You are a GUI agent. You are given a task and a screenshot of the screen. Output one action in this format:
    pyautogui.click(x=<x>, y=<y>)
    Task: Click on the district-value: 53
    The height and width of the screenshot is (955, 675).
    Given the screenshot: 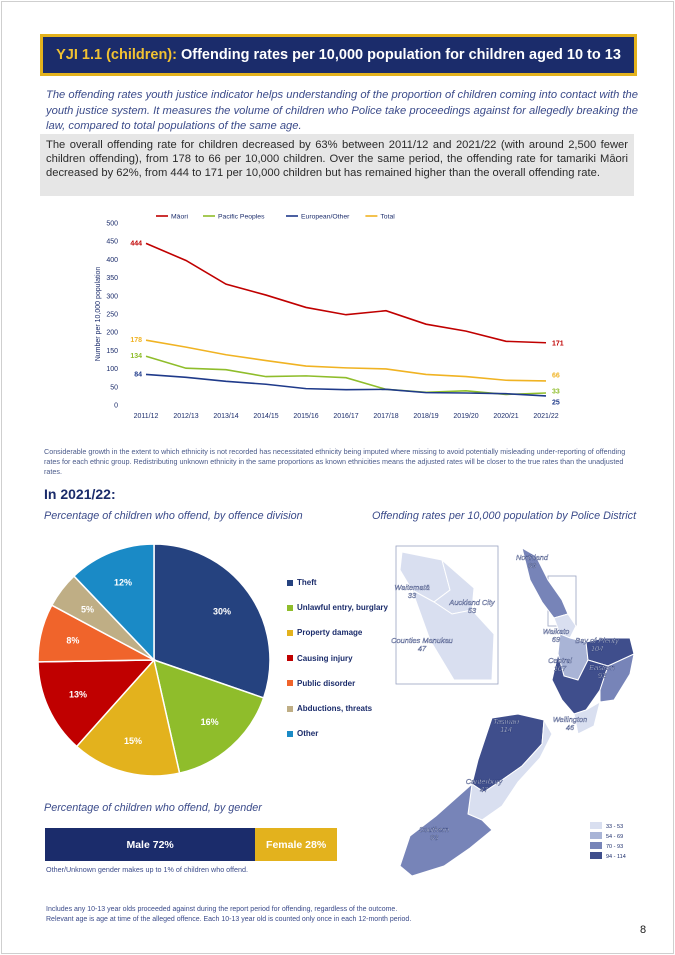 What is the action you would take?
    pyautogui.click(x=472, y=610)
    